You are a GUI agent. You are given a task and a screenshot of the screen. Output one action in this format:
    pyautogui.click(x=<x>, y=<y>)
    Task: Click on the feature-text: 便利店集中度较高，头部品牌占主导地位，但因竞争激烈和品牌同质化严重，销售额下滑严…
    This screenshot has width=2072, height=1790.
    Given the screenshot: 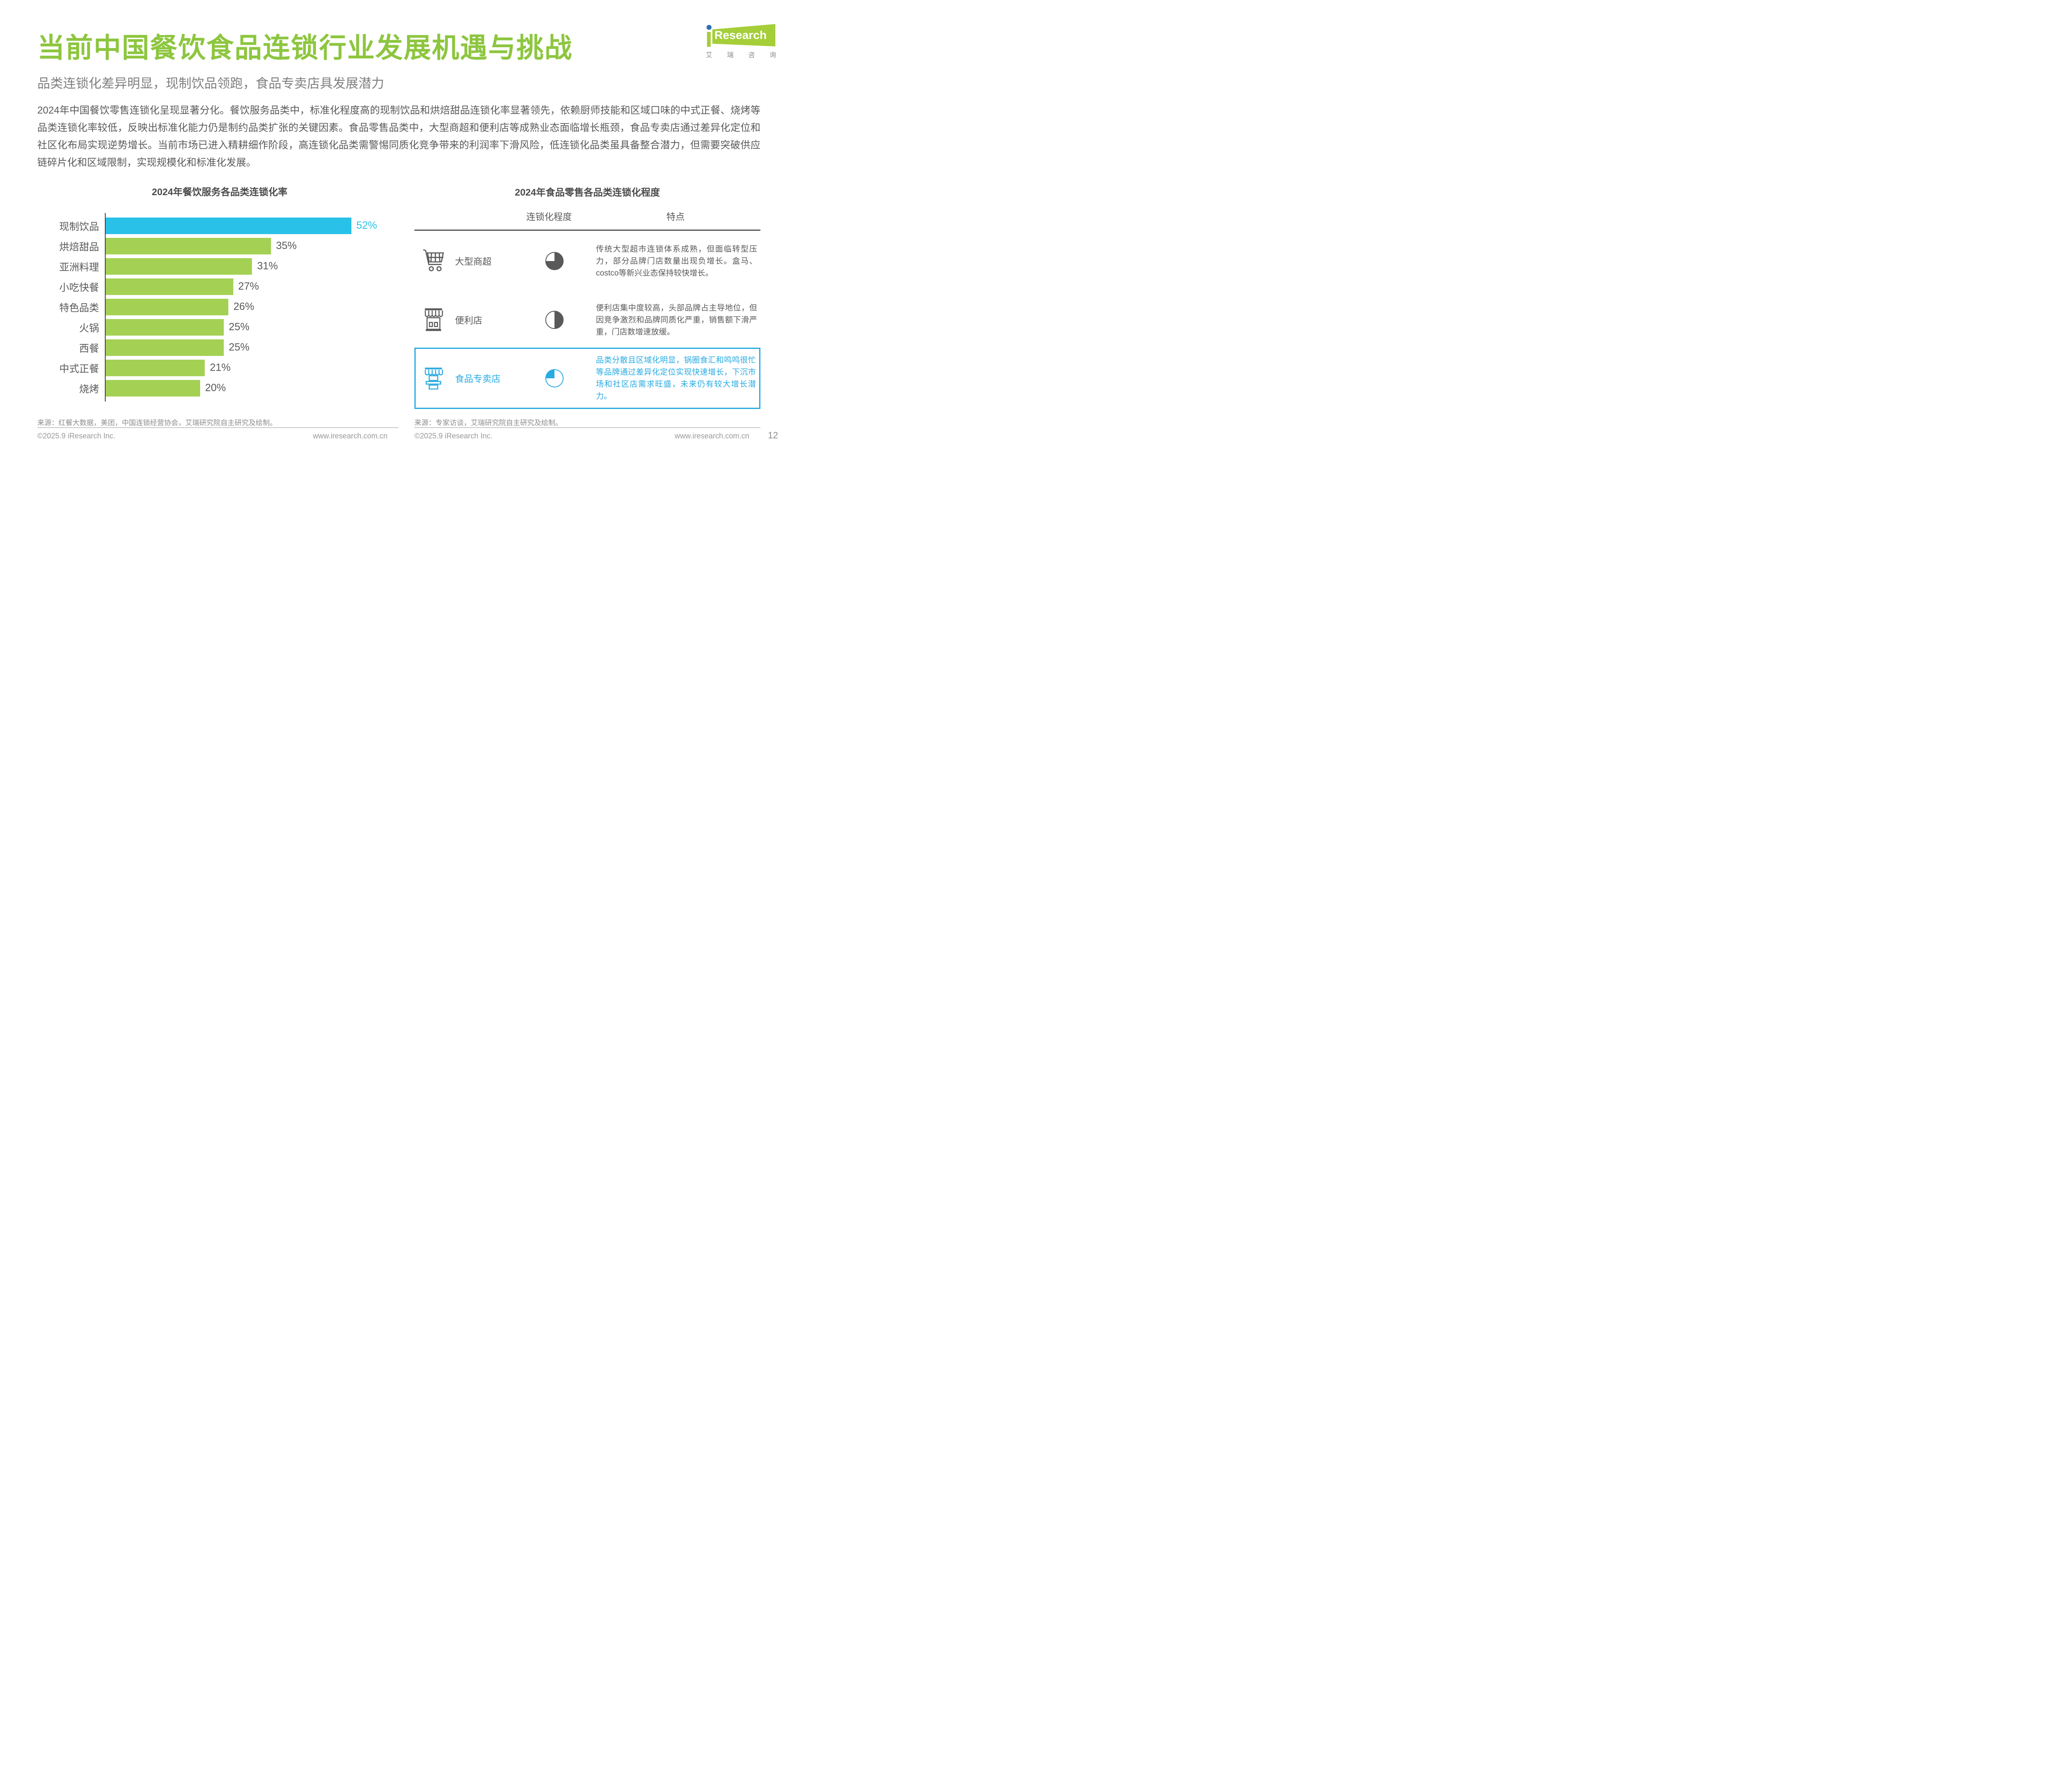 What is the action you would take?
    pyautogui.click(x=676, y=319)
    